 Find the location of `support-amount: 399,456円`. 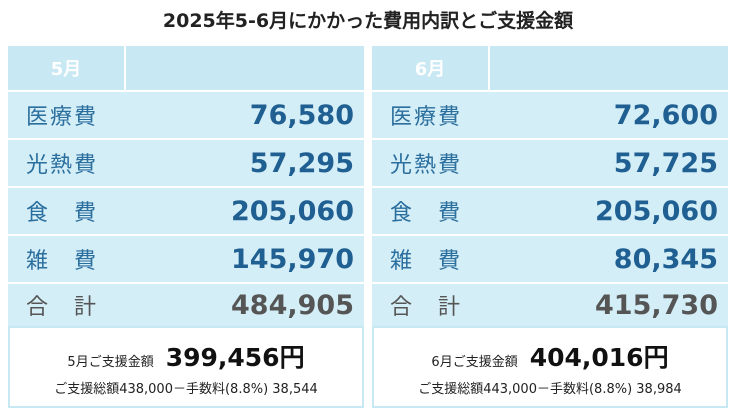

support-amount: 399,456円 is located at coordinates (235, 357).